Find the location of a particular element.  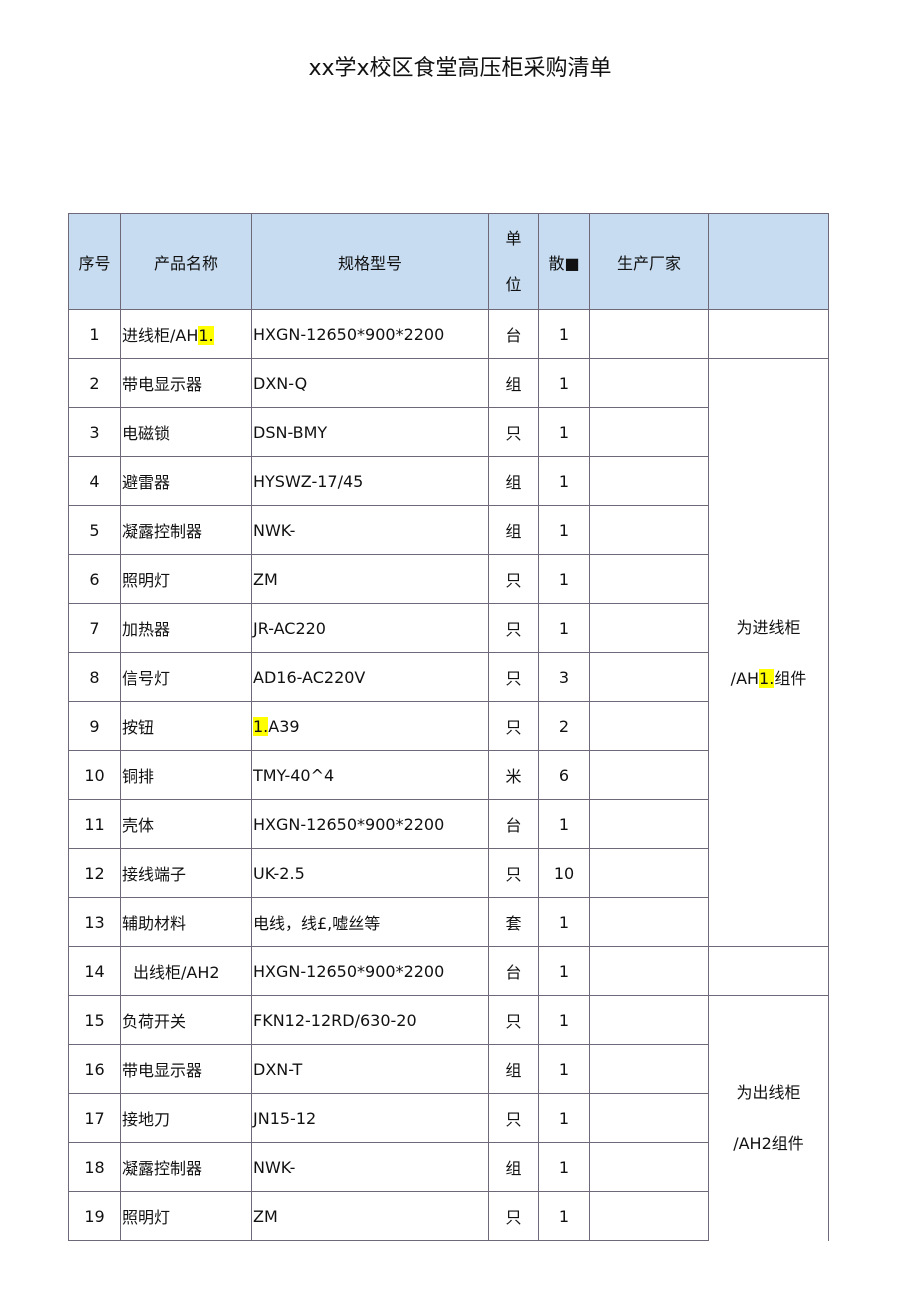

header-maker: 生产厂家 is located at coordinates (649, 261).